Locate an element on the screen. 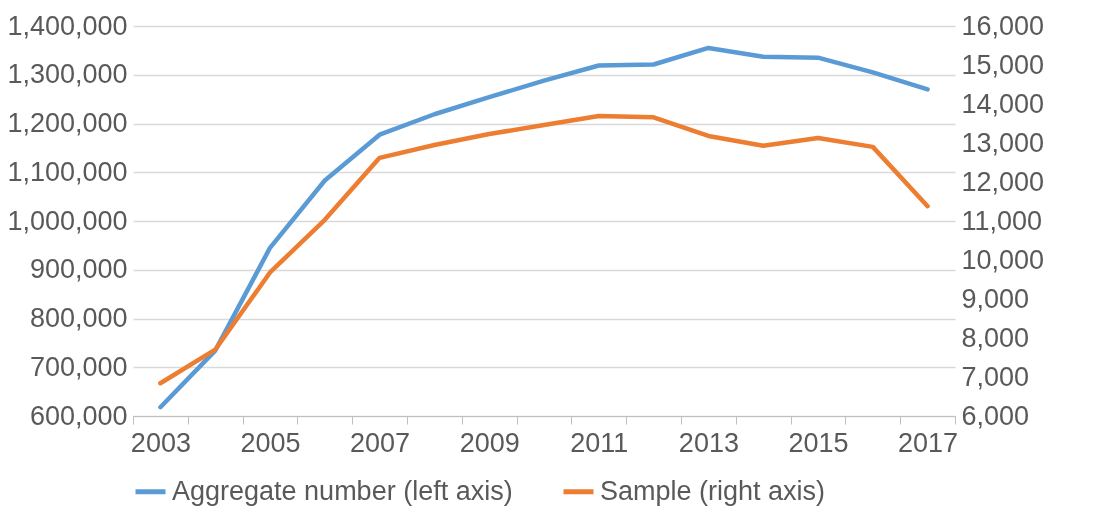 Image resolution: width=1104 pixels, height=526 pixels. y-tick-label: 700,000 is located at coordinates (78, 366).